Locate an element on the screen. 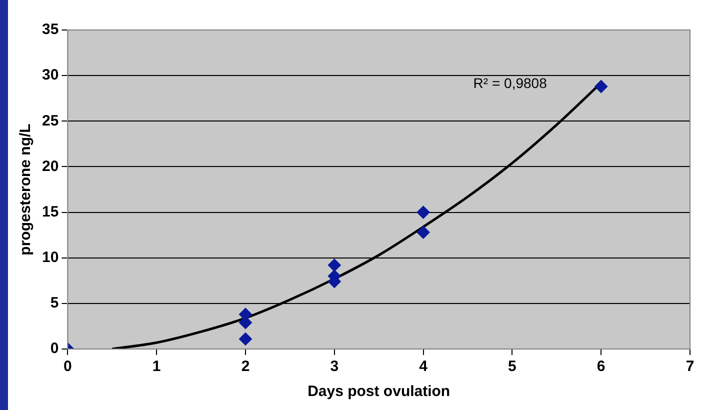 The height and width of the screenshot is (410, 720). x-tick-label: 2 is located at coordinates (245, 367).